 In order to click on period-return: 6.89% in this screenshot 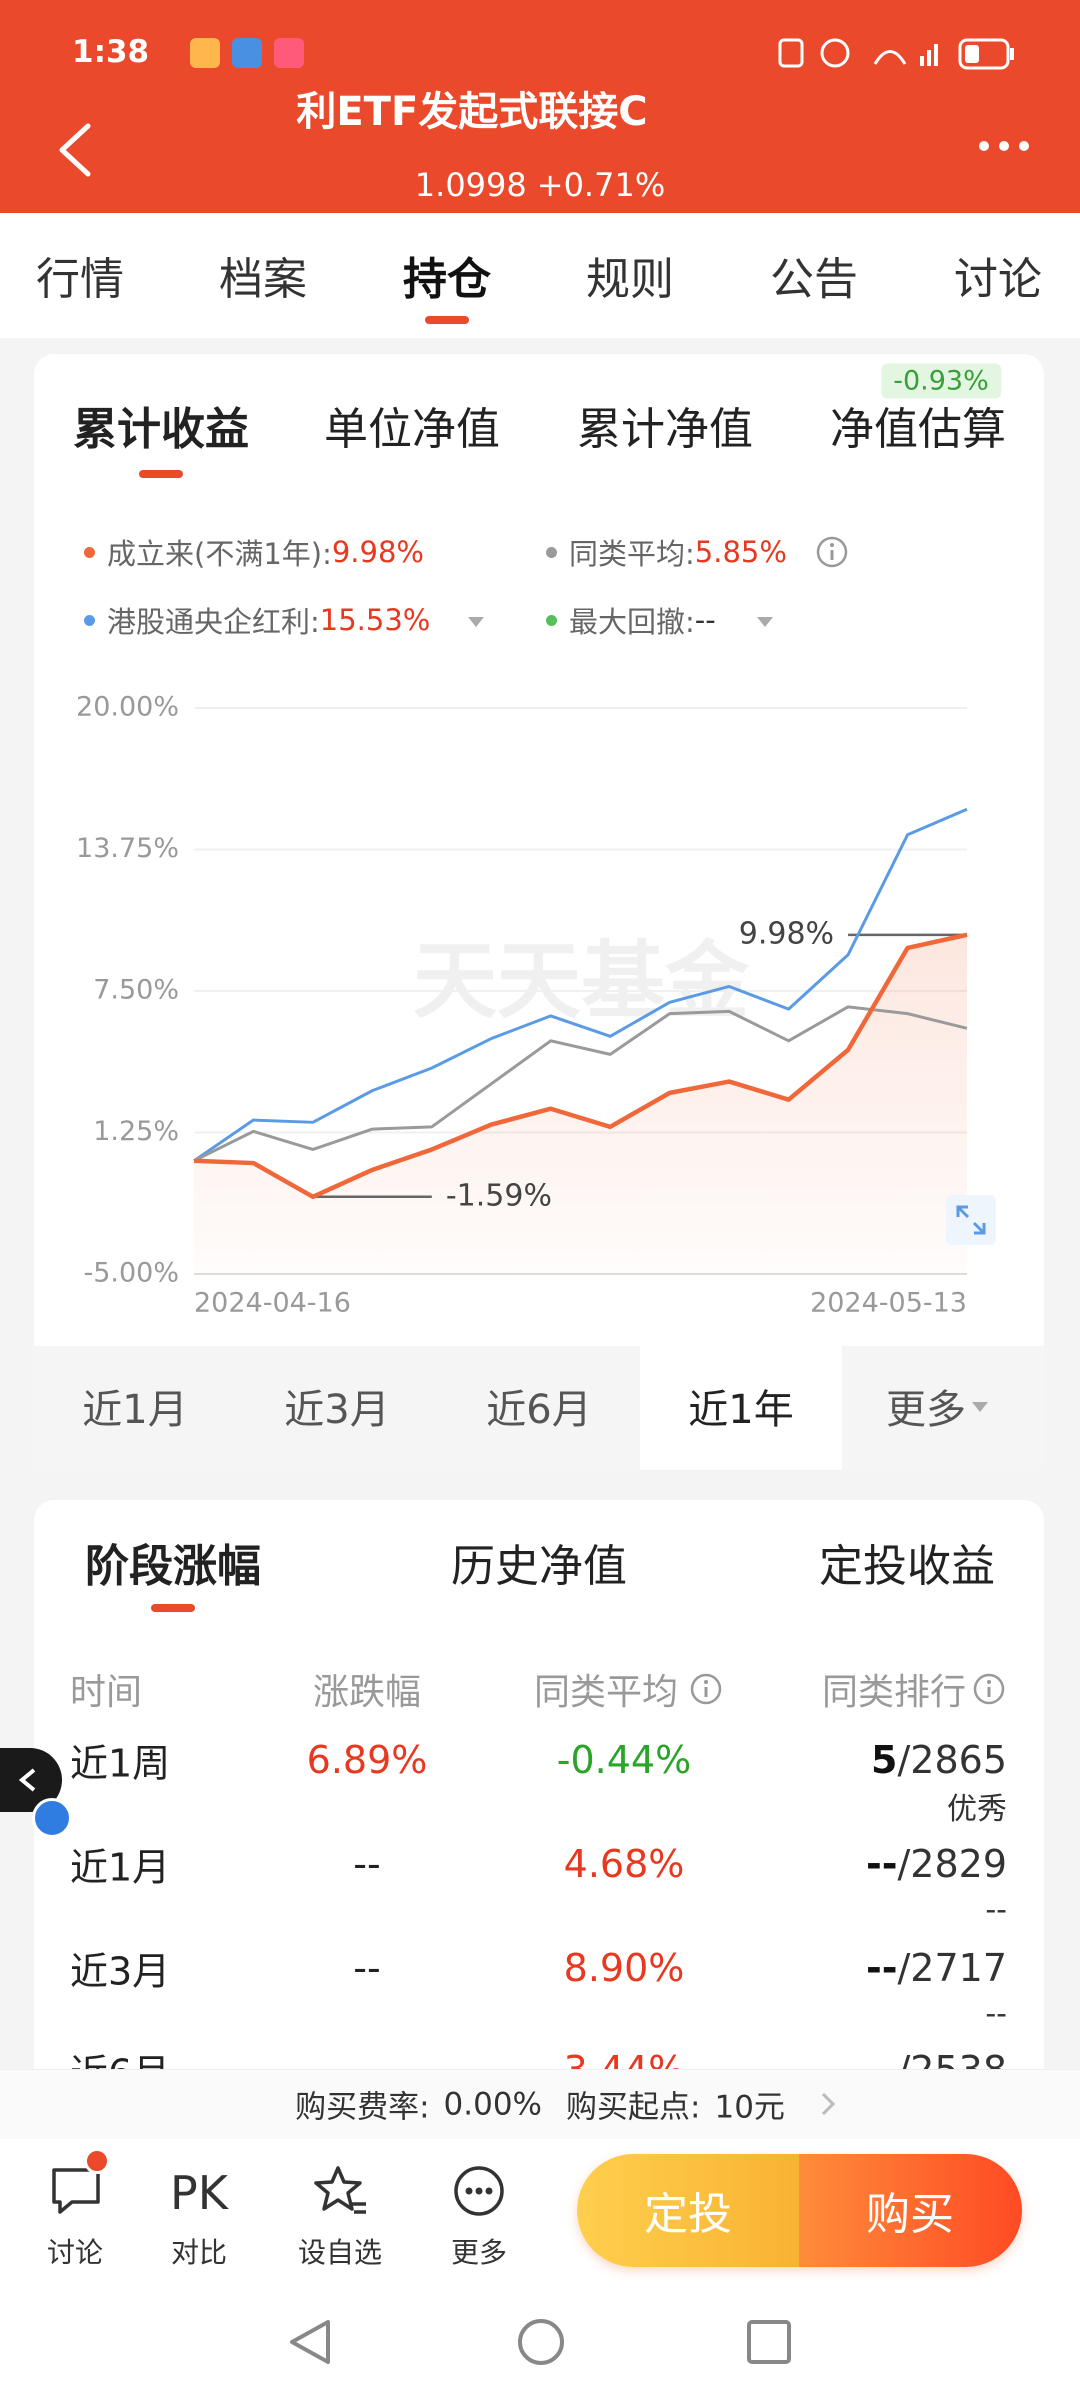, I will do `click(367, 1760)`.